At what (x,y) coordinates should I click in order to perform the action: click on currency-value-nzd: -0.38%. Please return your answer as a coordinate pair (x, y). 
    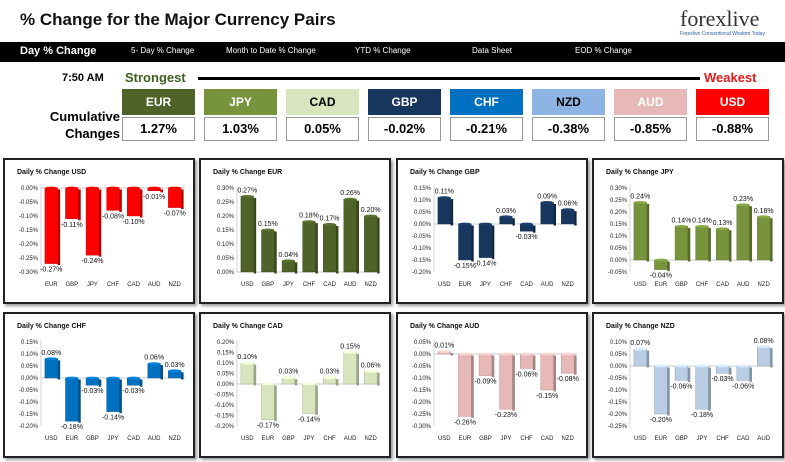
    Looking at the image, I should click on (568, 129).